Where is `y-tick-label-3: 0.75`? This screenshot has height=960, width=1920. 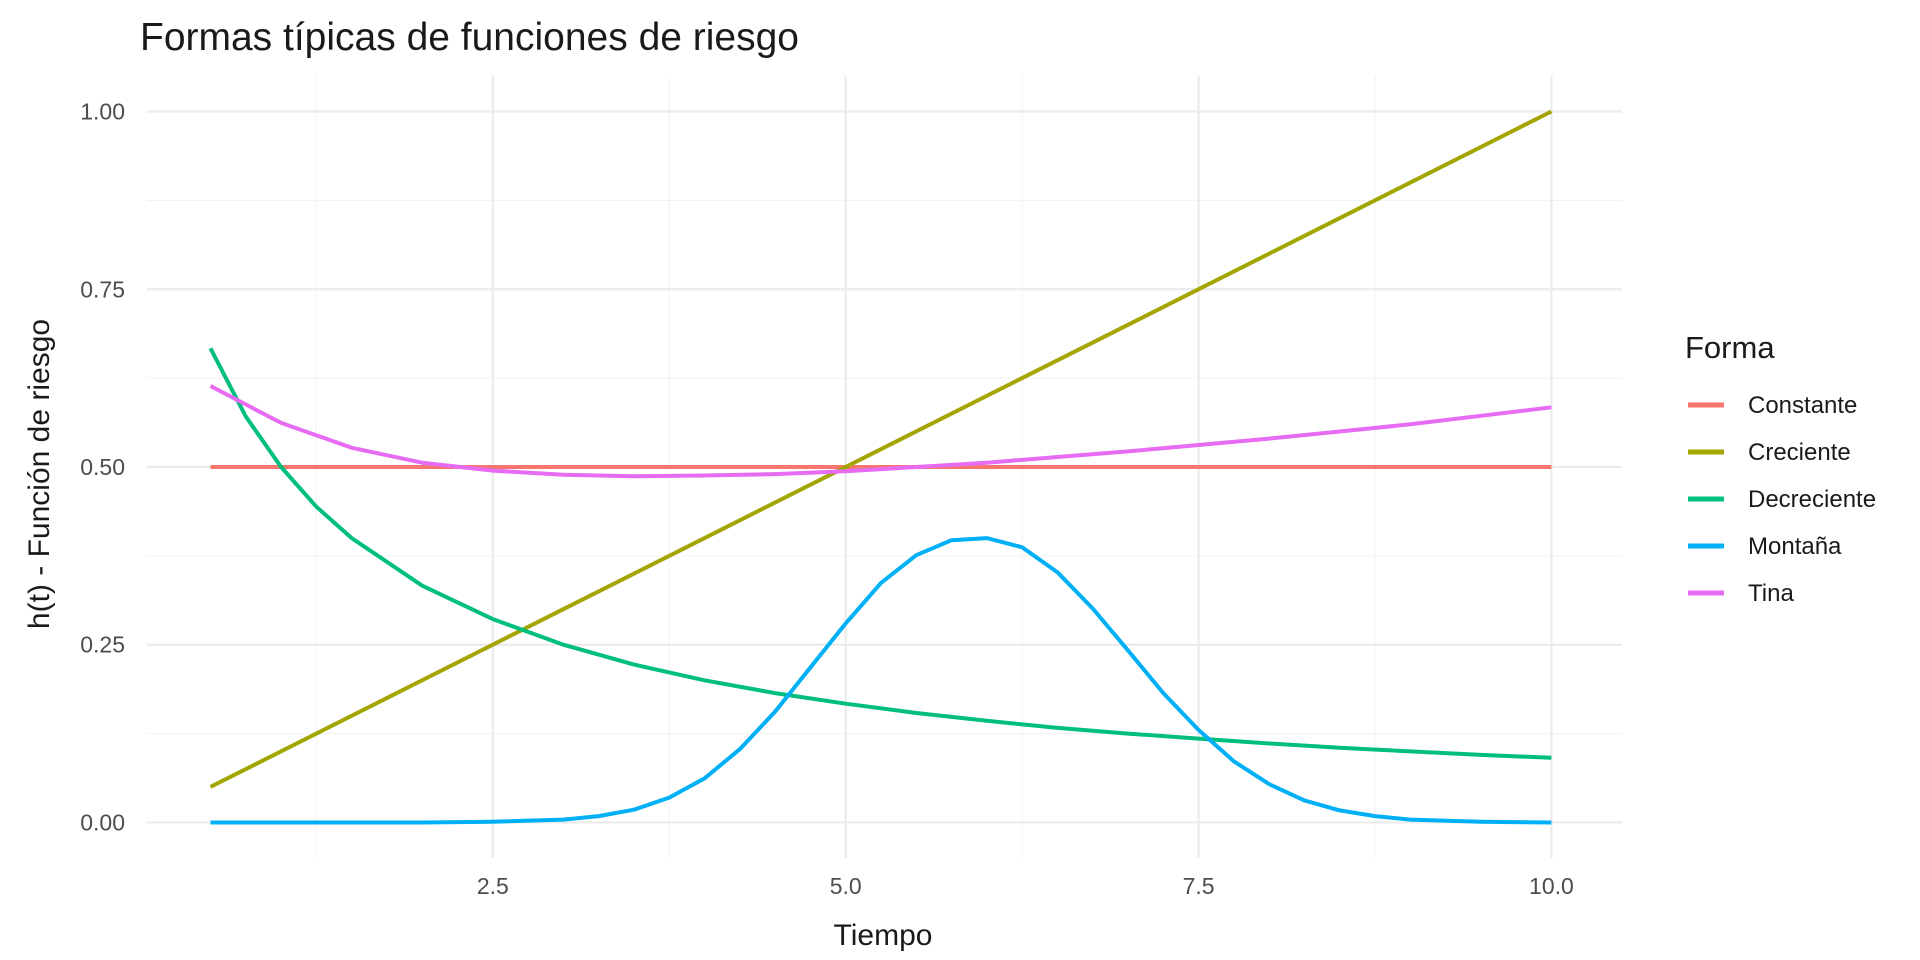 y-tick-label-3: 0.75 is located at coordinates (102, 289).